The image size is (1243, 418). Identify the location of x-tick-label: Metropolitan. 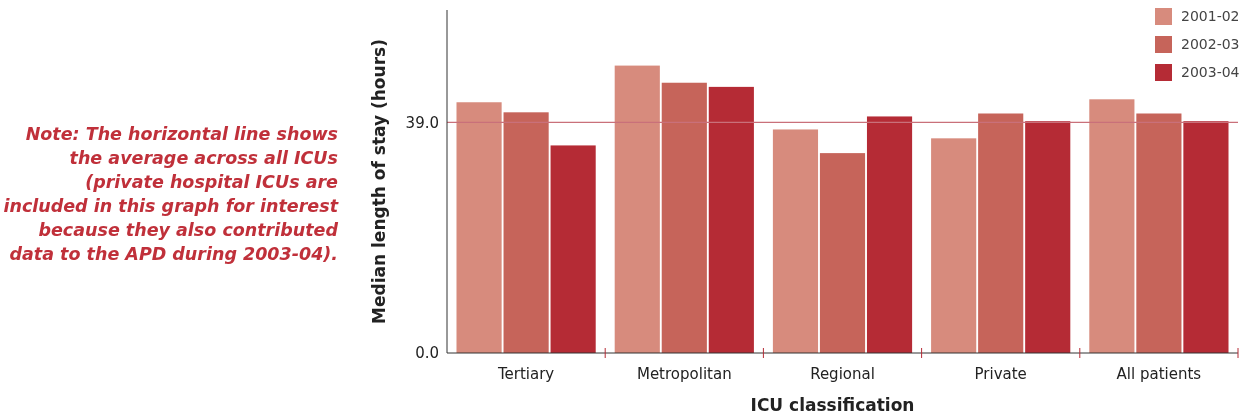
(684, 374).